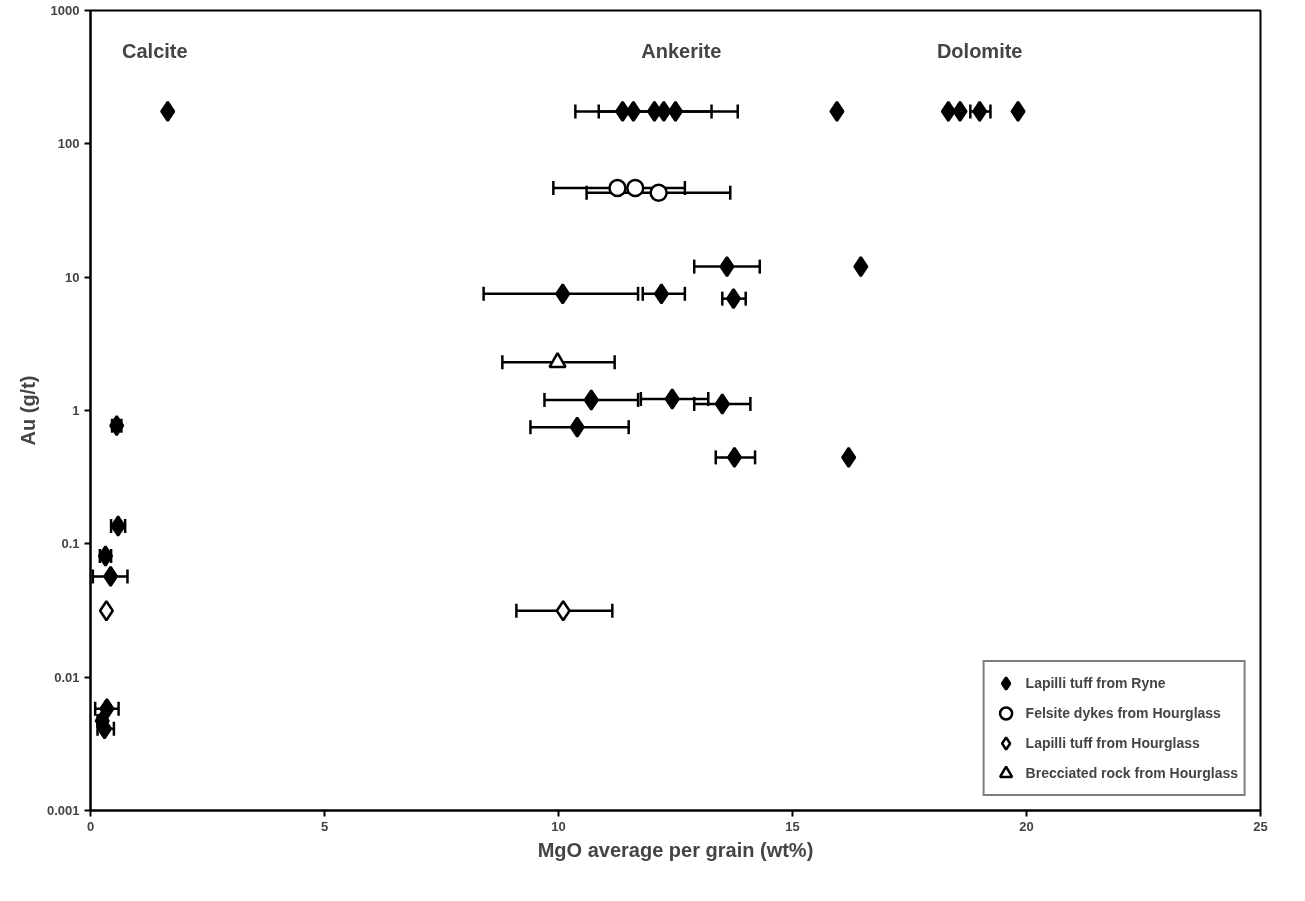 Image resolution: width=1305 pixels, height=901 pixels. Describe the element at coordinates (72, 277) in the screenshot. I see `y-tick-label: 10` at that location.